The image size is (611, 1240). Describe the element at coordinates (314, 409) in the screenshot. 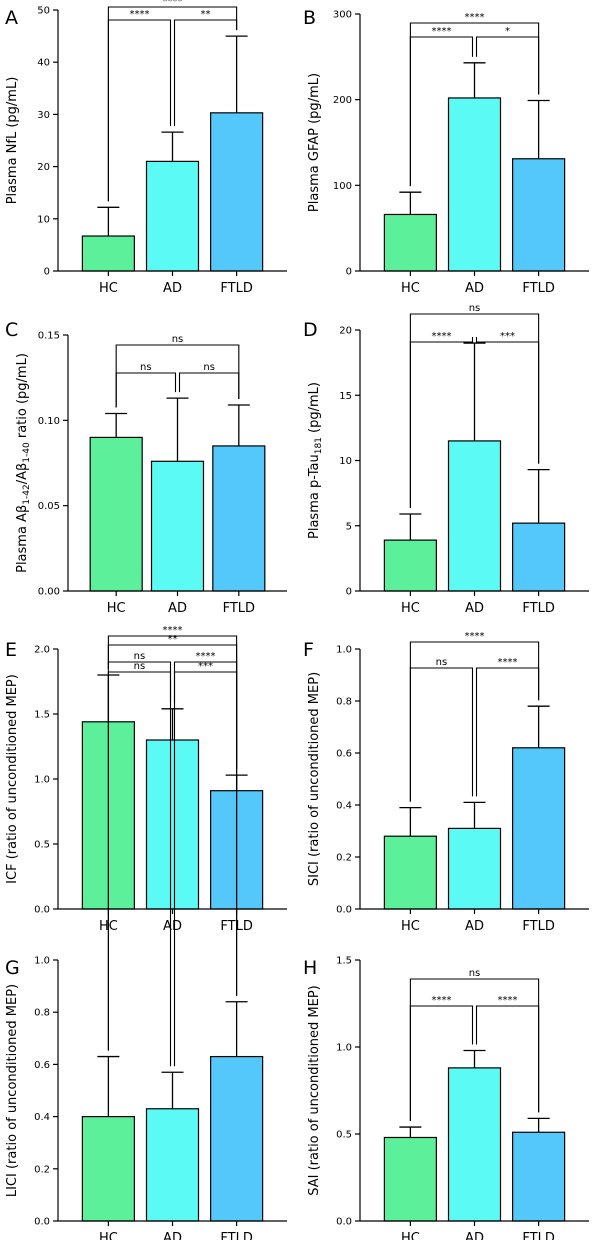

I see `y-axis-label-part: (pg/mL)` at that location.